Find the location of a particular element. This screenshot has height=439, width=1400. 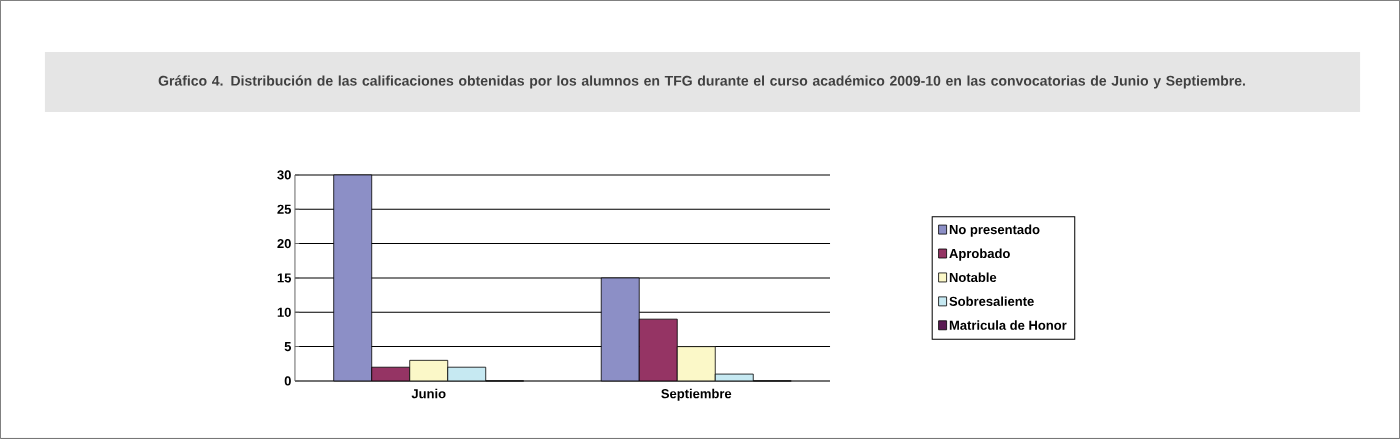

y-tick-label: 25 is located at coordinates (284, 209).